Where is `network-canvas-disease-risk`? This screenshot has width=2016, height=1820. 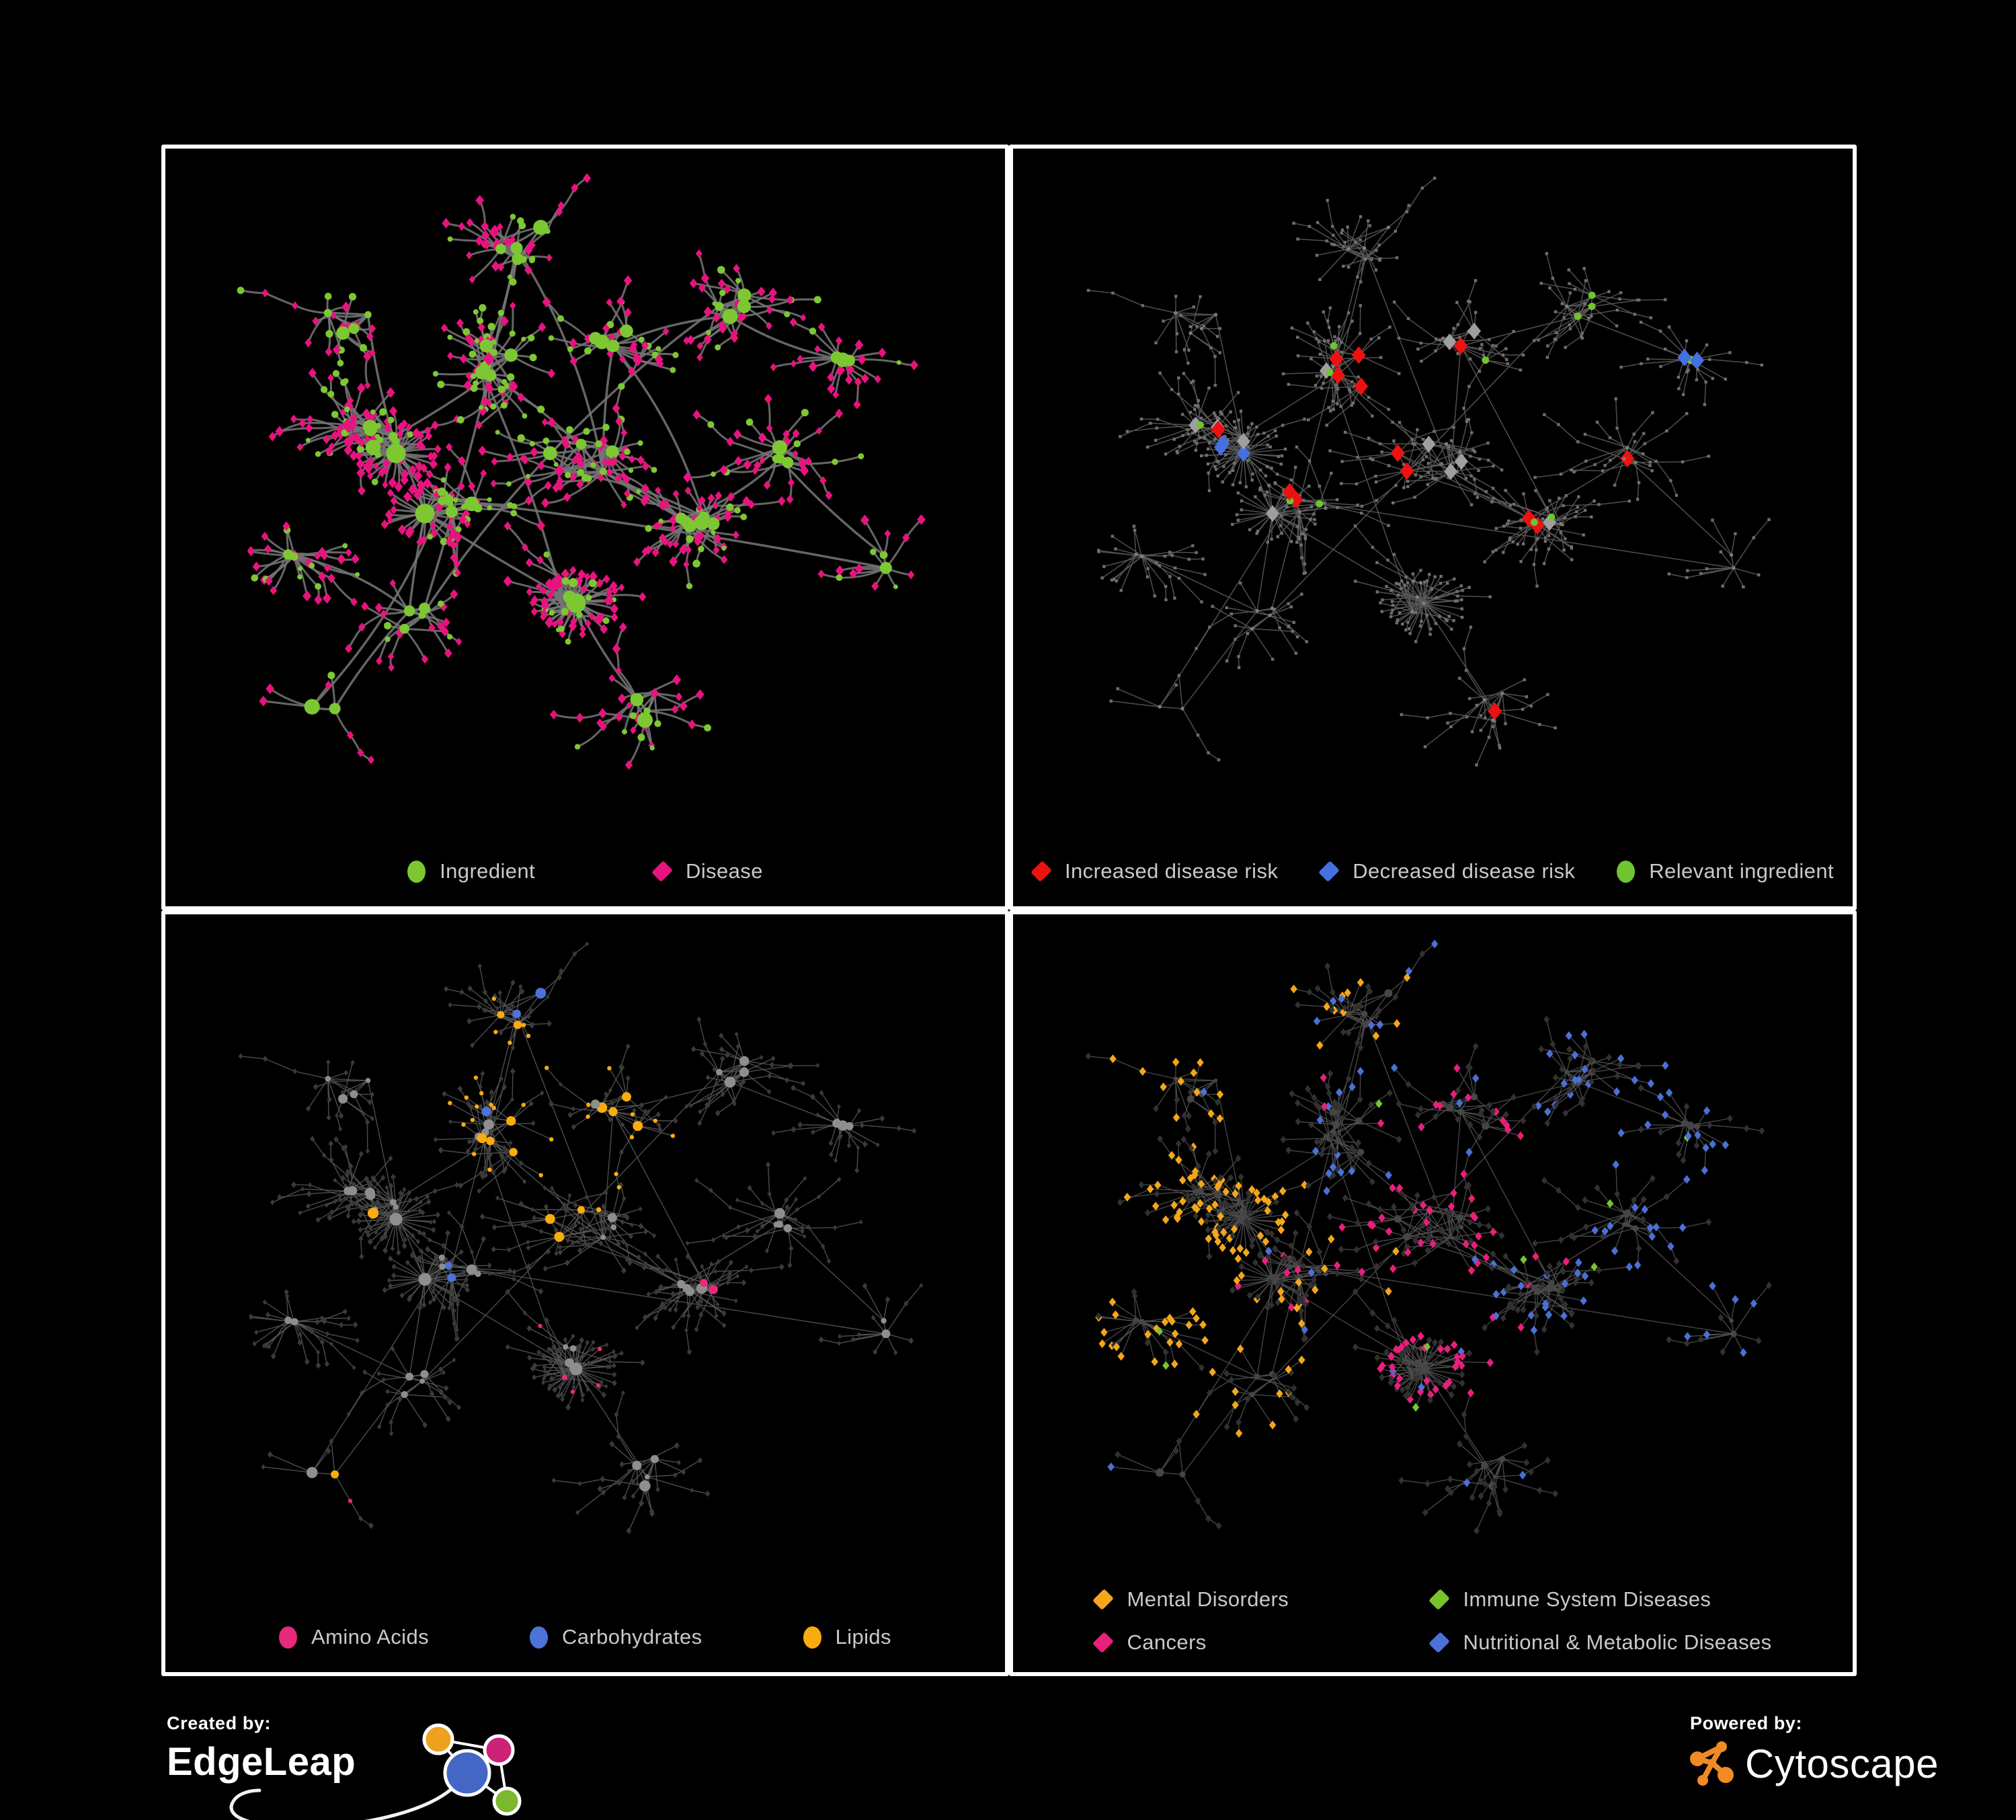
network-canvas-disease-risk is located at coordinates (1428, 471).